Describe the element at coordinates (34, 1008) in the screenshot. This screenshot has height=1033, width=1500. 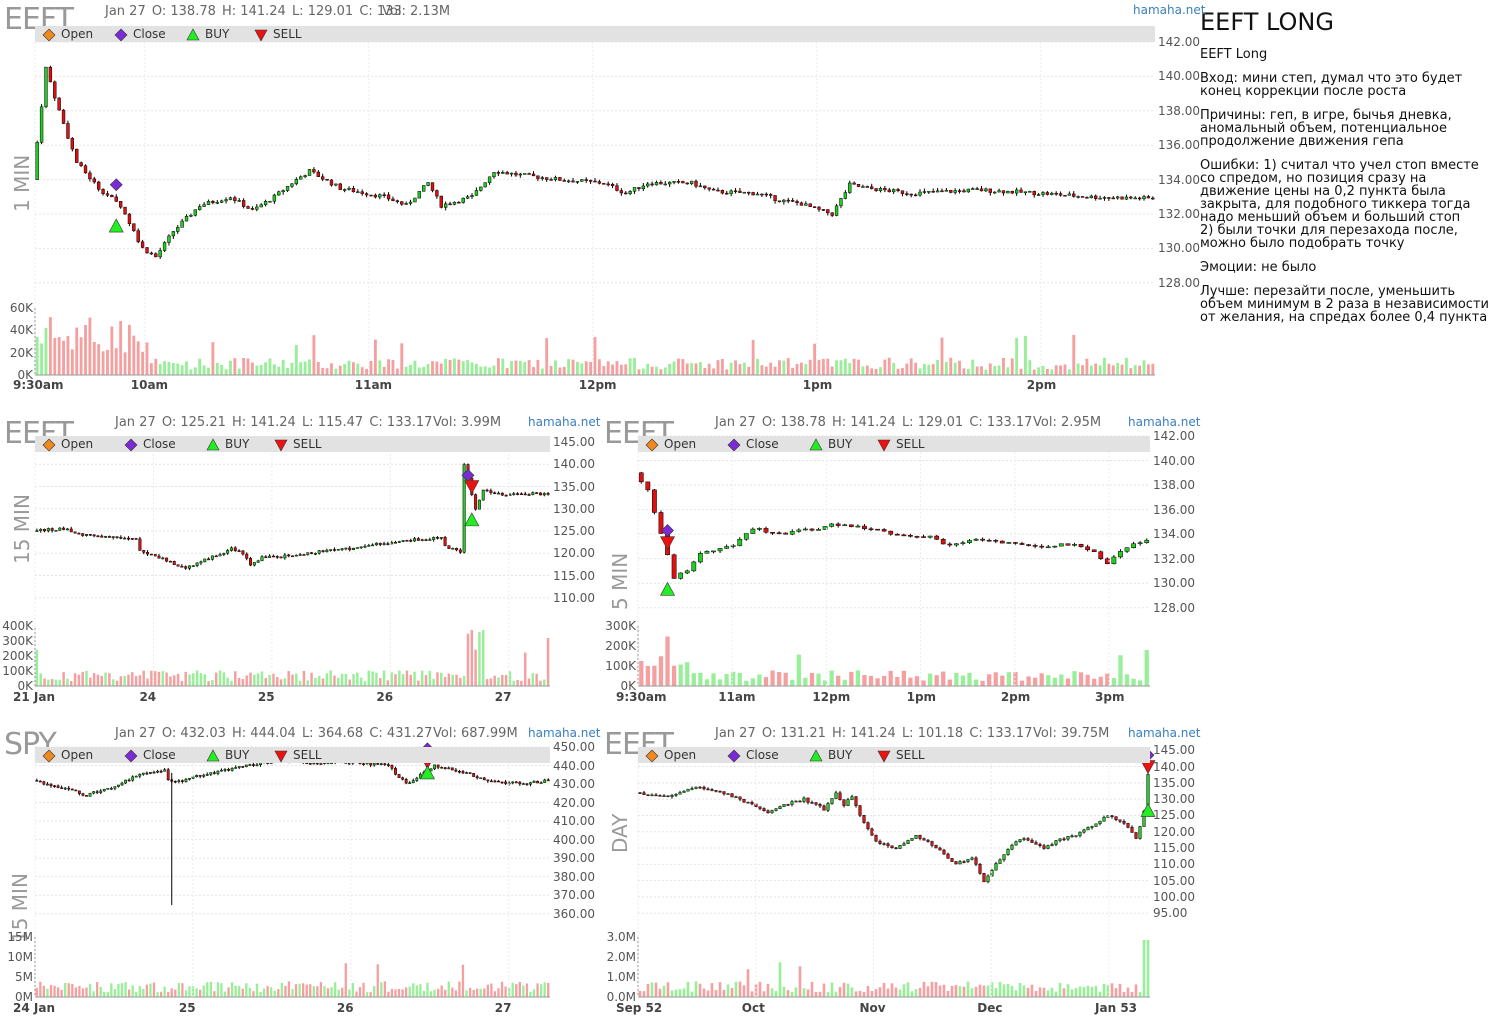
I see `x-tick-label: 24 Jan` at that location.